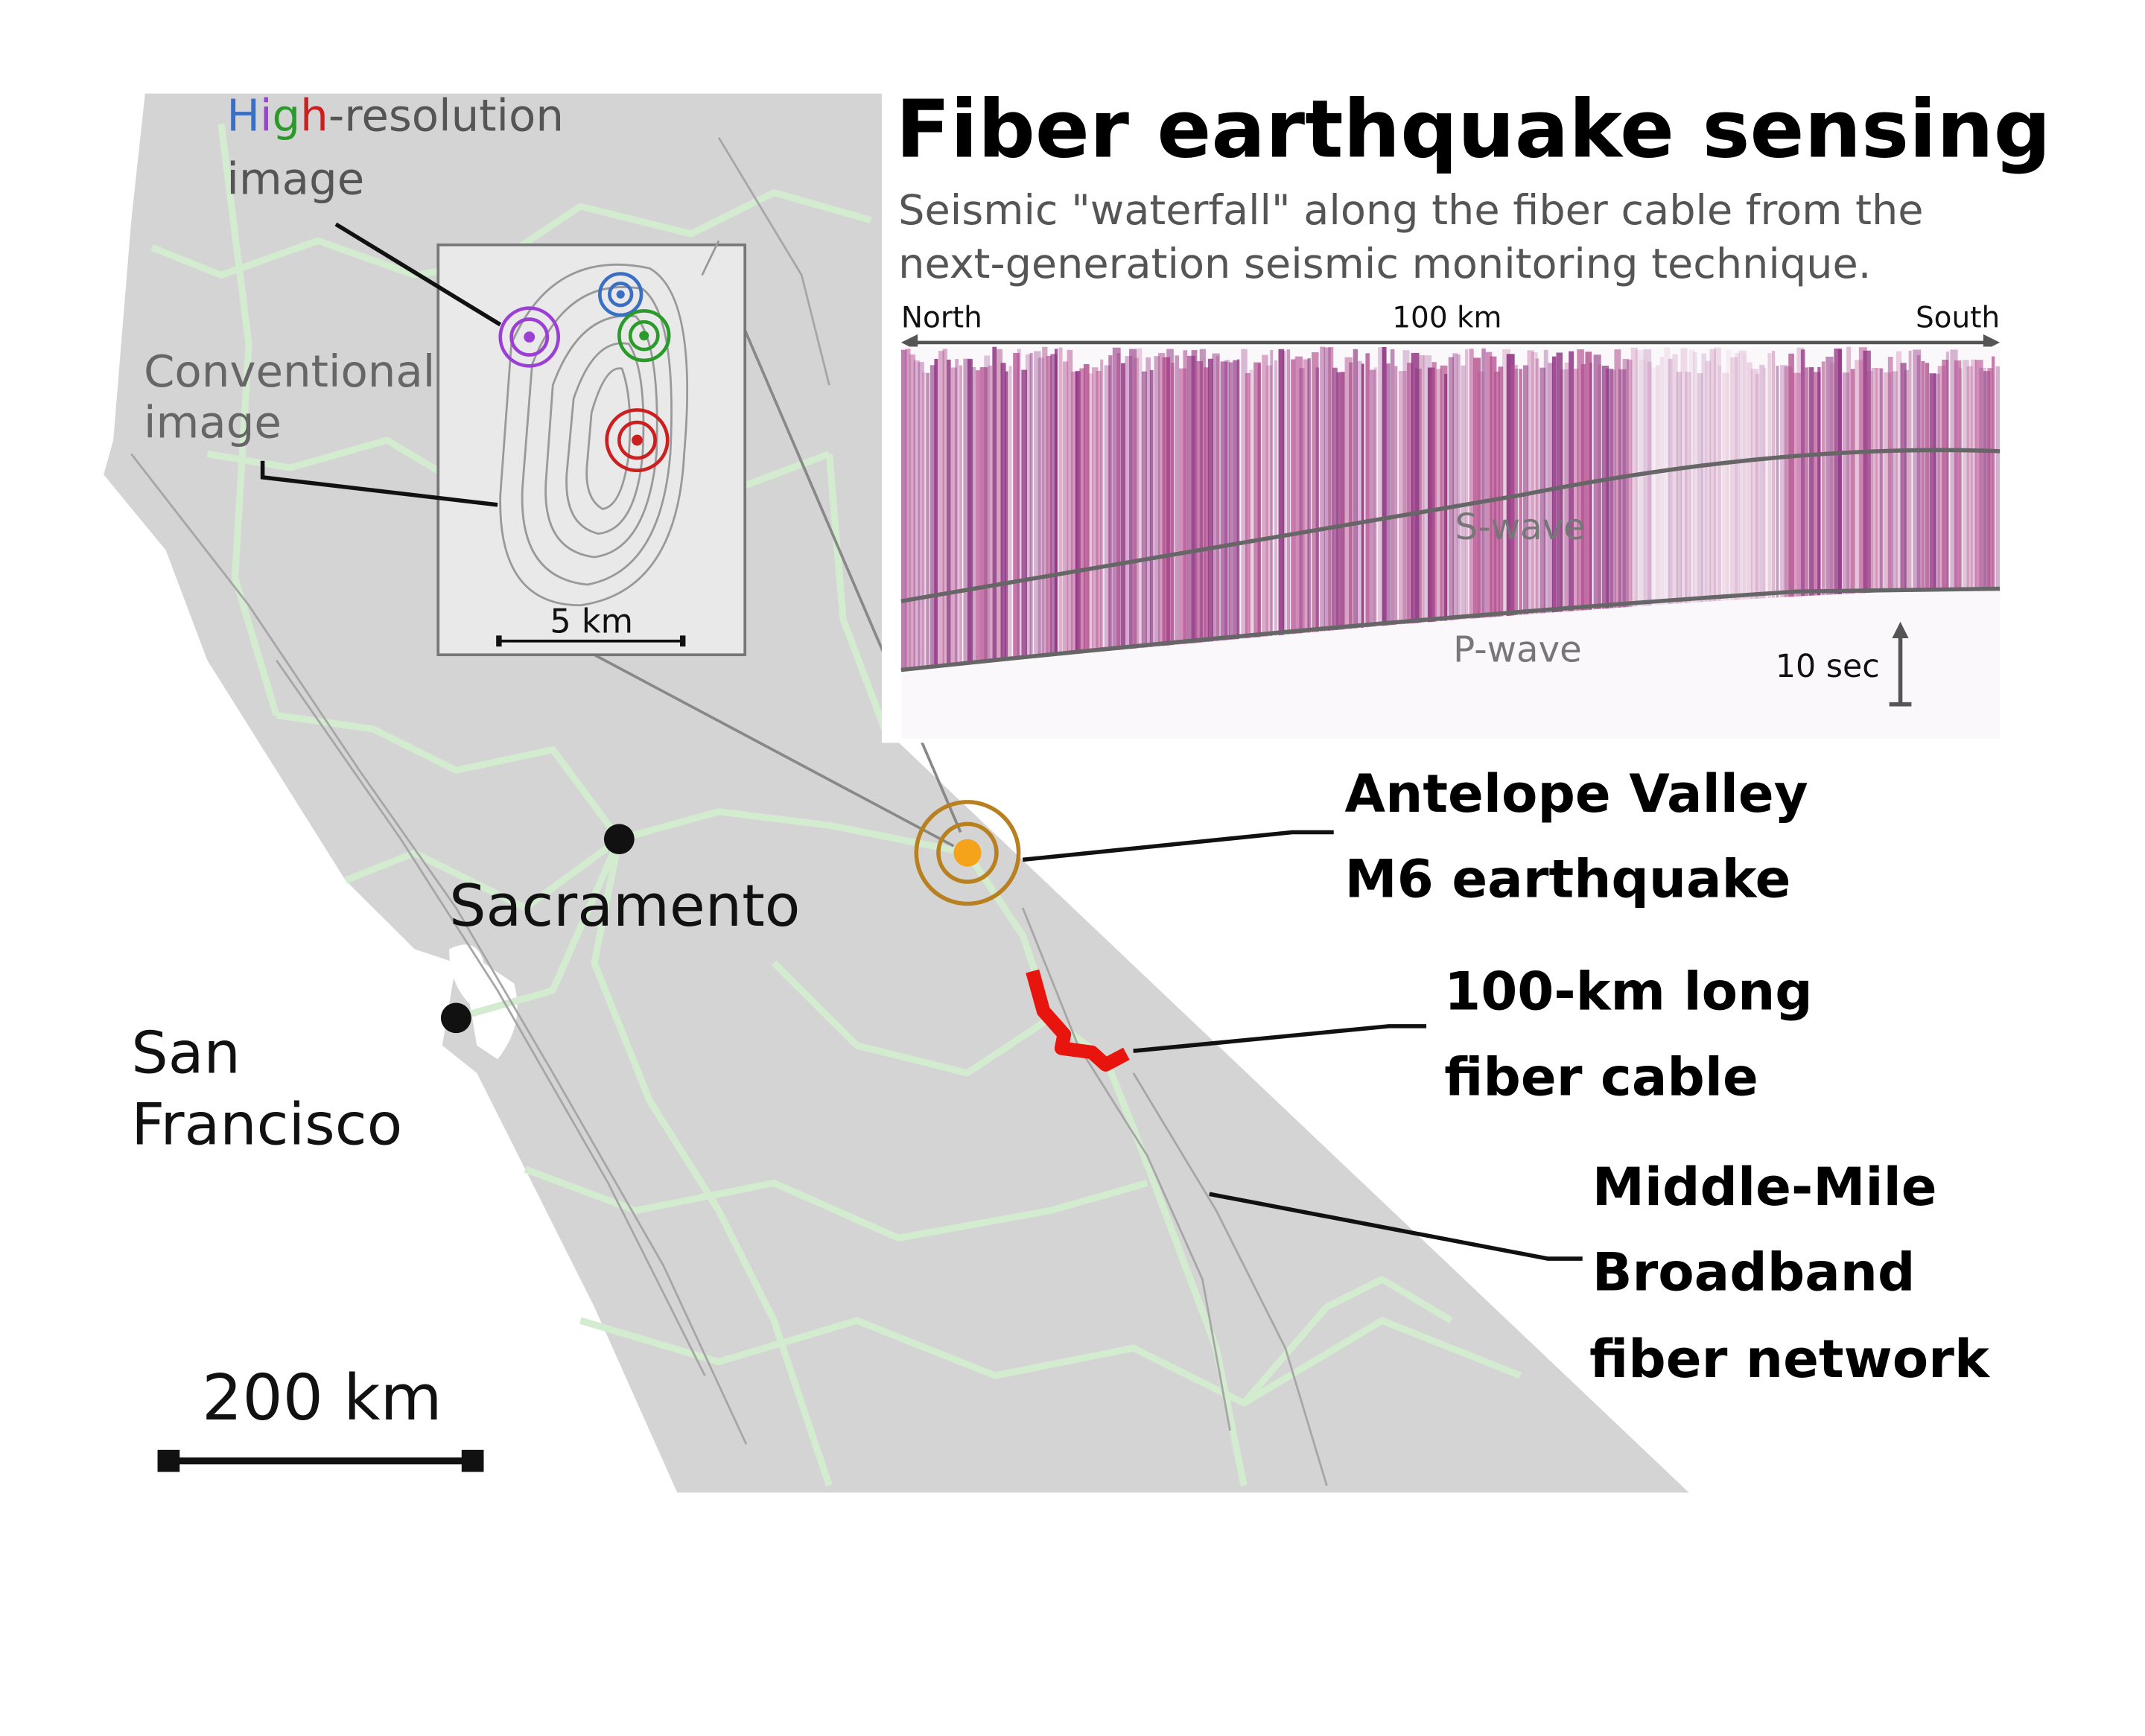  What do you see at coordinates (1754, 1272) in the screenshot?
I see `network-label: Broadband` at bounding box center [1754, 1272].